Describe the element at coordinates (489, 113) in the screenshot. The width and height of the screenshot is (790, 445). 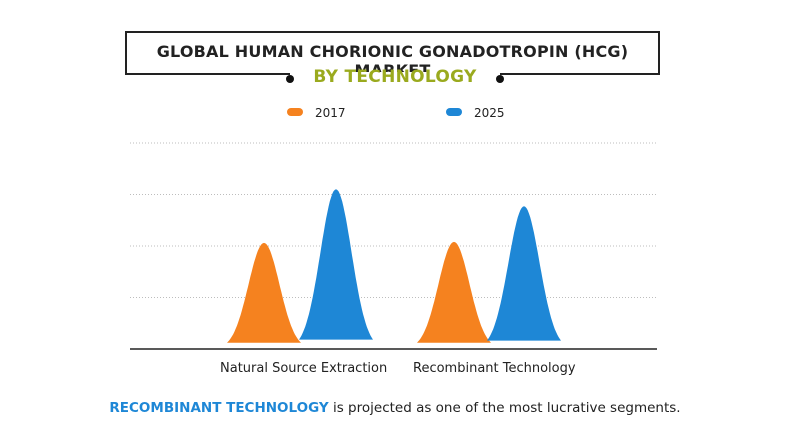
I see `legend-label-2025: 2025` at that location.